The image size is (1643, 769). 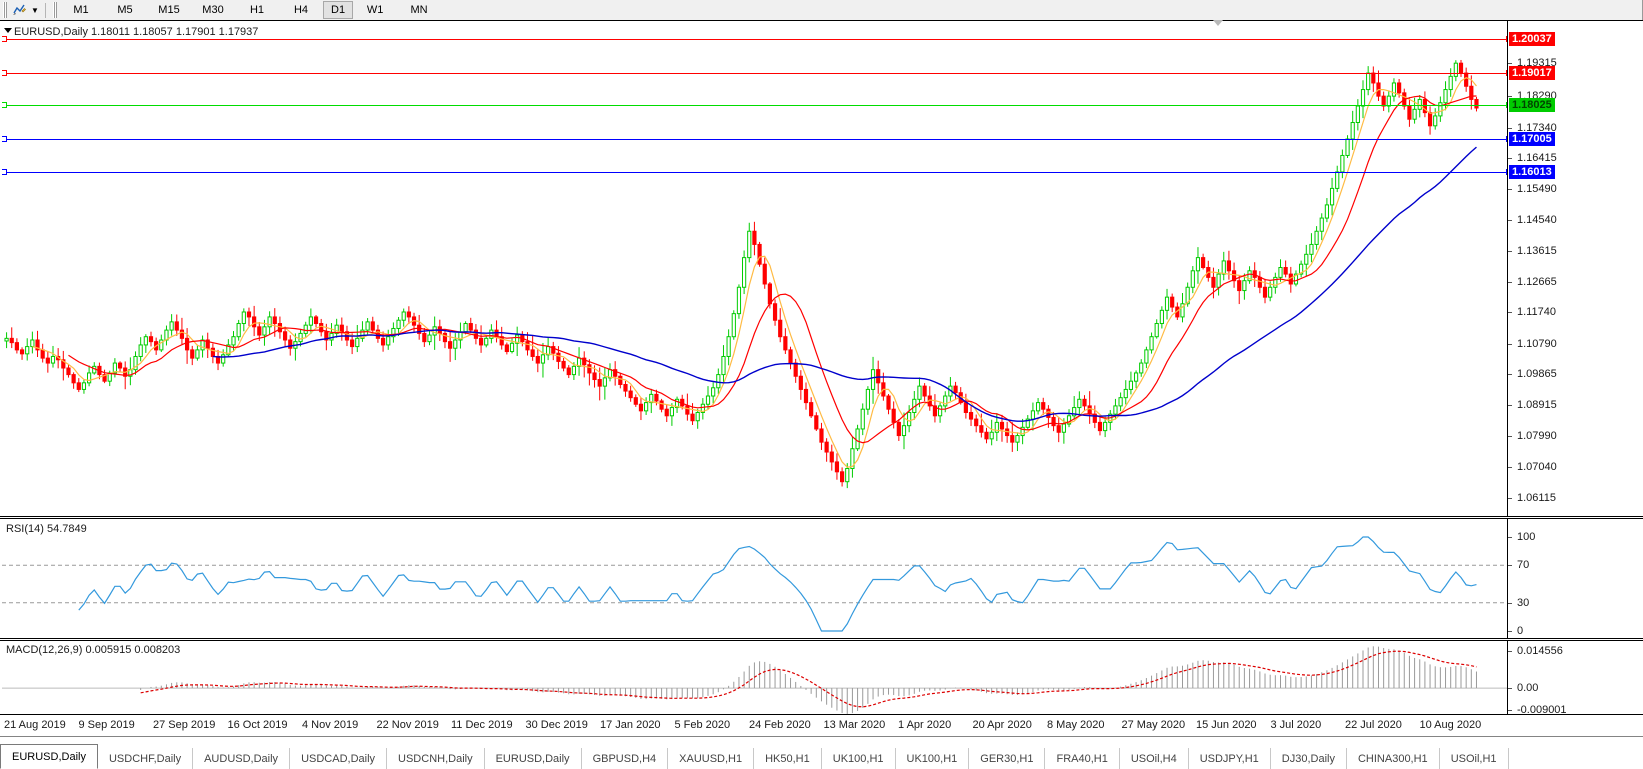 I want to click on date-tick: 16 Oct 2019, so click(x=257, y=725).